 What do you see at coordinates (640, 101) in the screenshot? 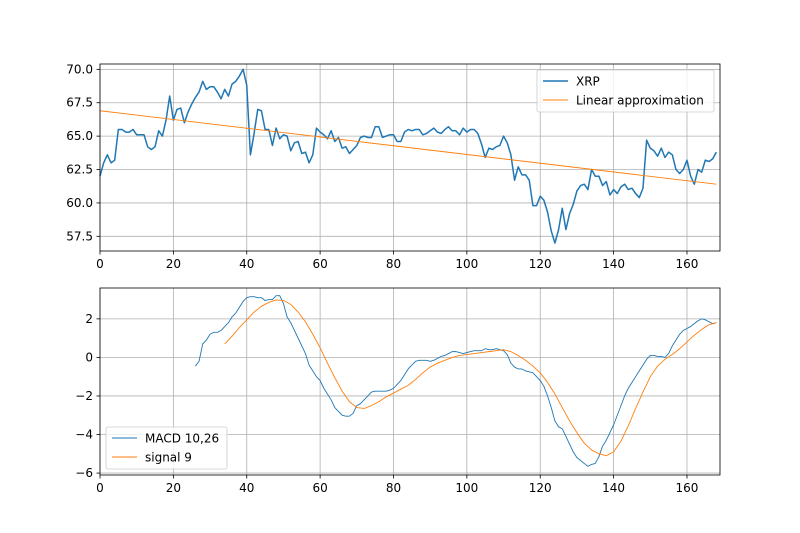
I see `legend-label: Linear approximation` at bounding box center [640, 101].